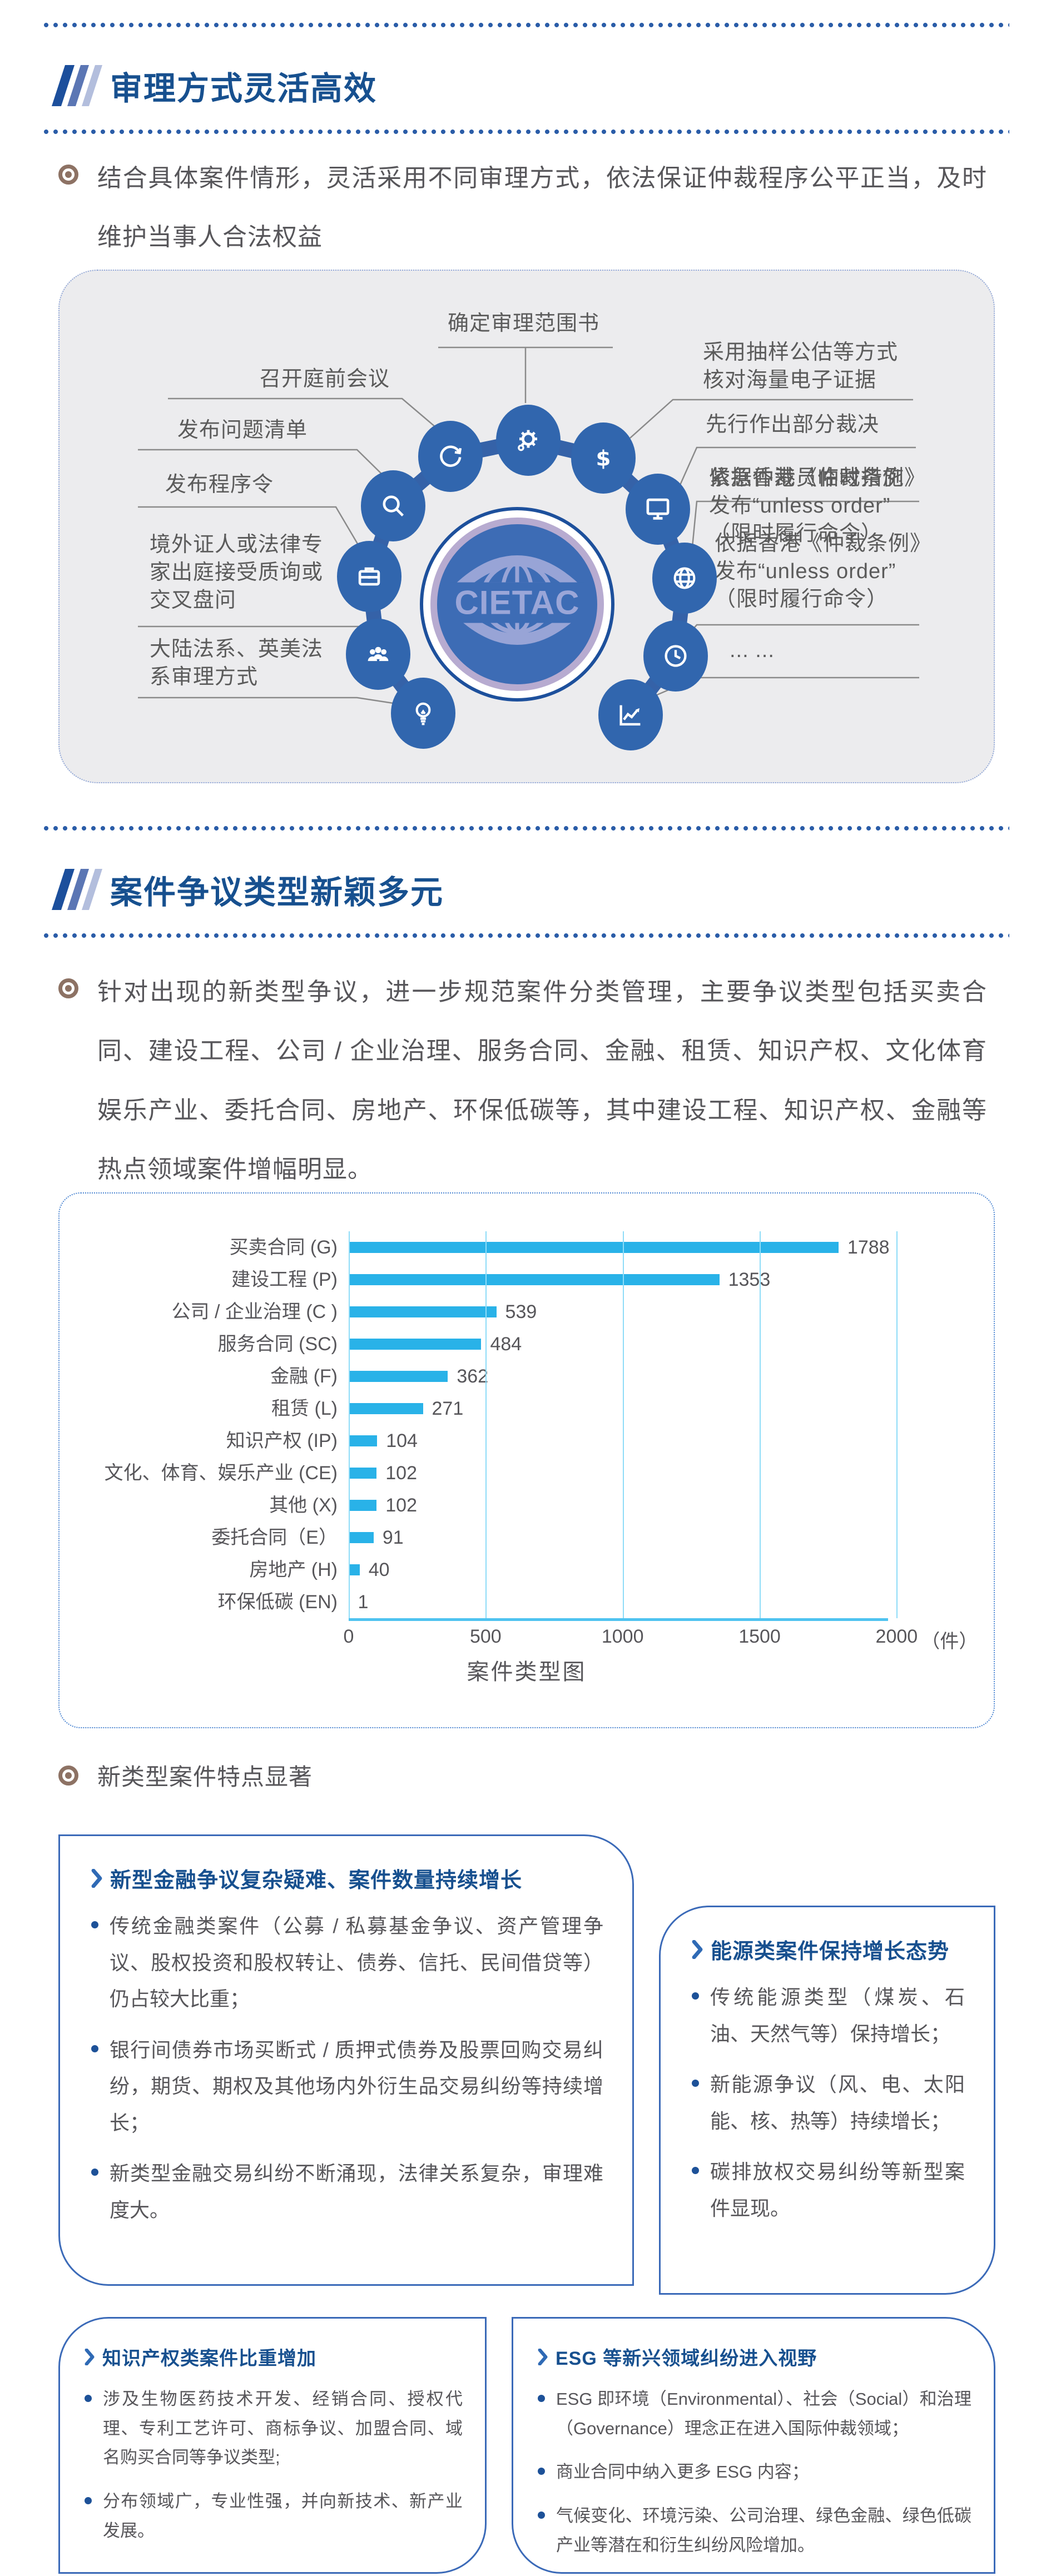 Image resolution: width=1051 pixels, height=2576 pixels. I want to click on card-bullet-text: 碳排放权交易纠纷等新型案件显现。, so click(837, 2190).